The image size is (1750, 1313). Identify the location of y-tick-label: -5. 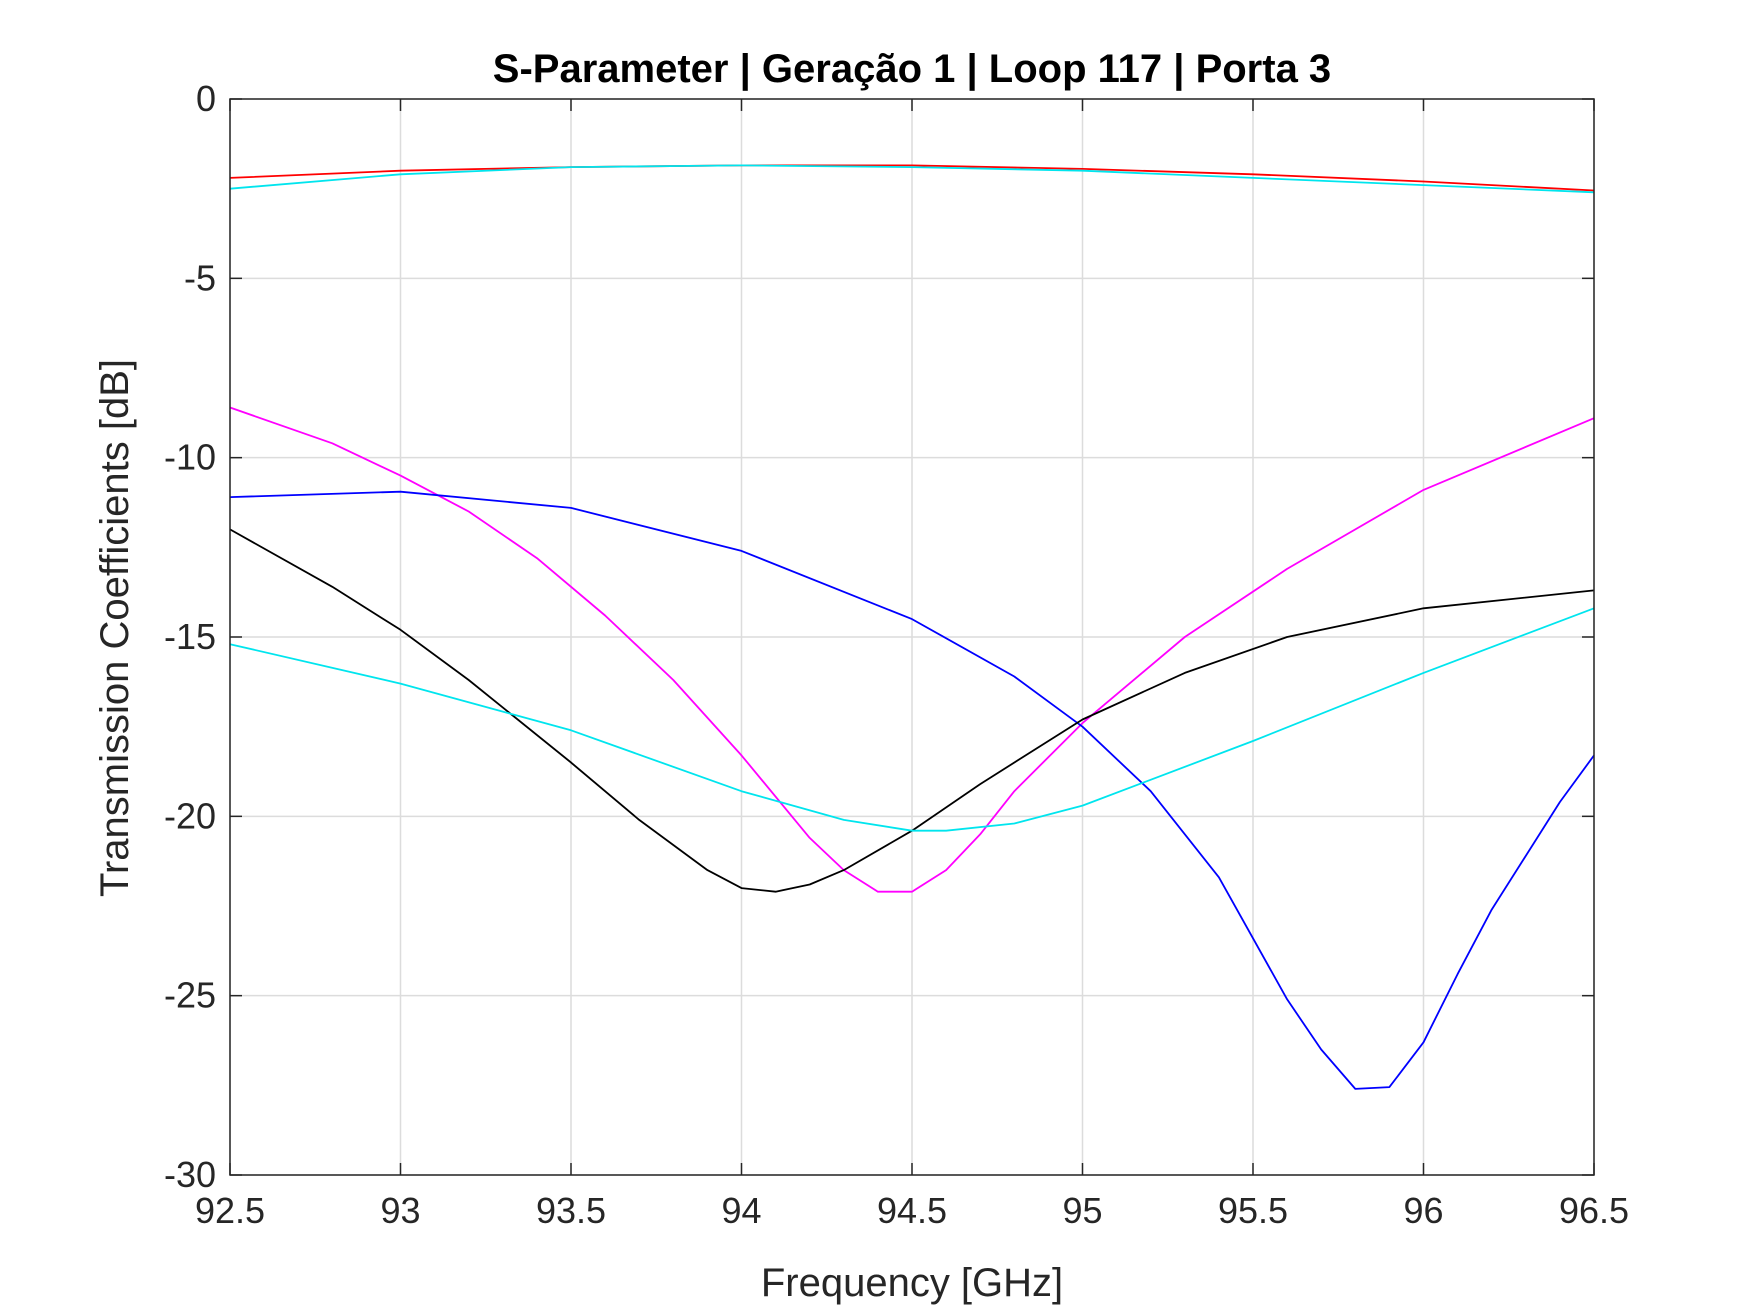
(200, 277).